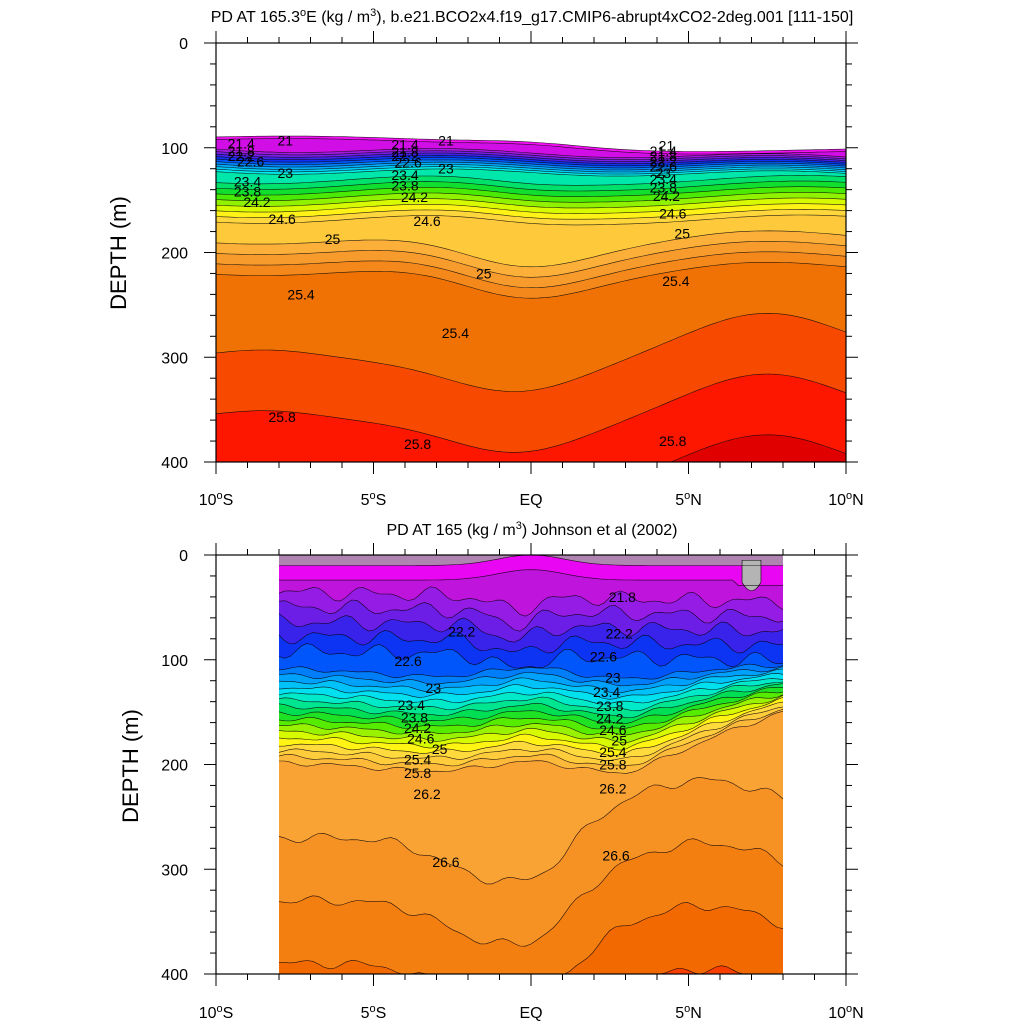  What do you see at coordinates (183, 556) in the screenshot?
I see `y-tick-label: 0` at bounding box center [183, 556].